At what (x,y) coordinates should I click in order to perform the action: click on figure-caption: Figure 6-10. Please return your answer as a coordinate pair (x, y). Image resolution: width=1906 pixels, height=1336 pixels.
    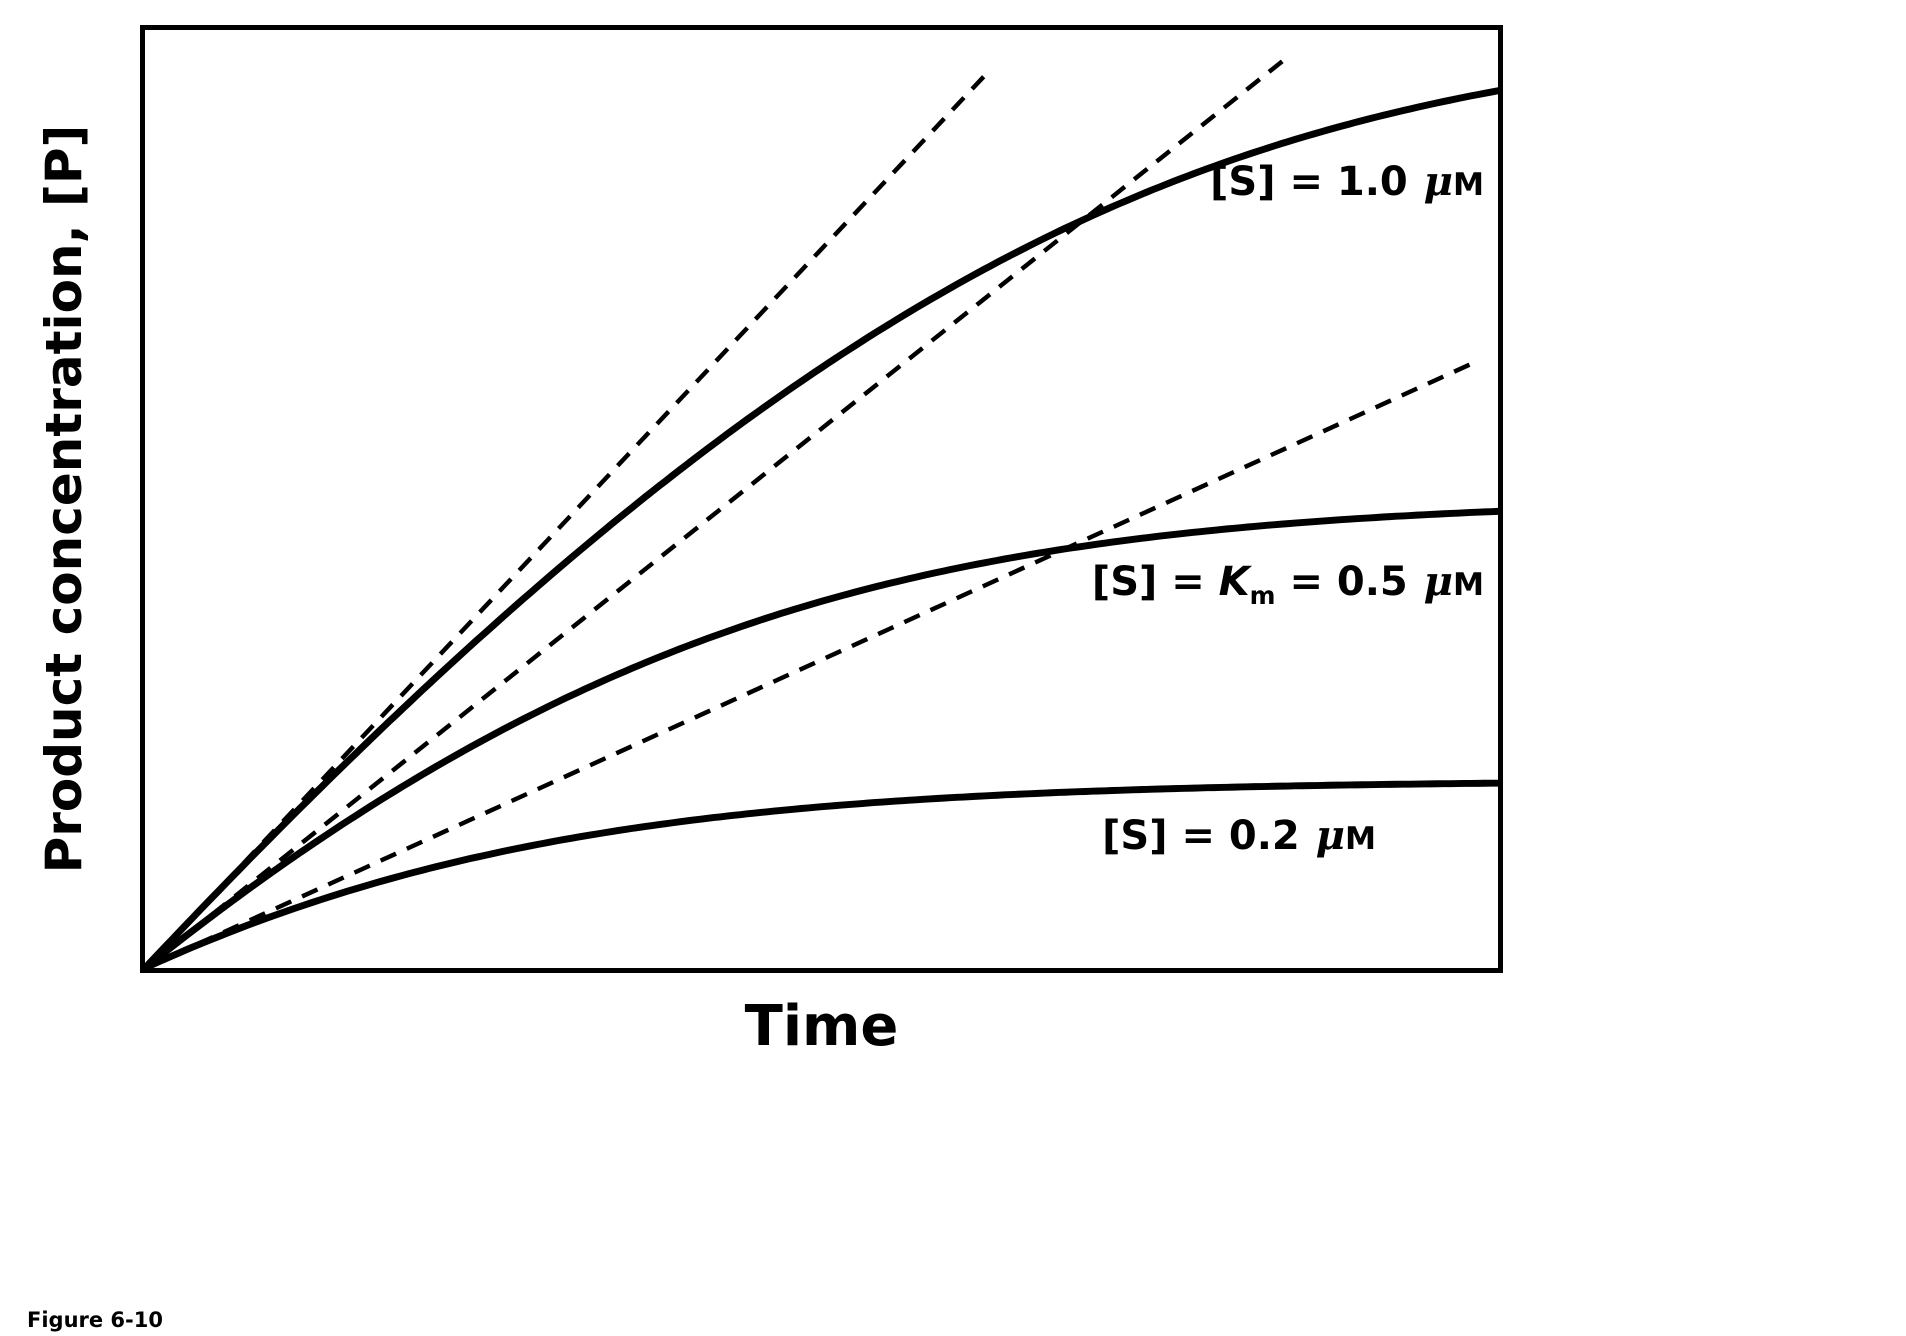
    Looking at the image, I should click on (95, 1320).